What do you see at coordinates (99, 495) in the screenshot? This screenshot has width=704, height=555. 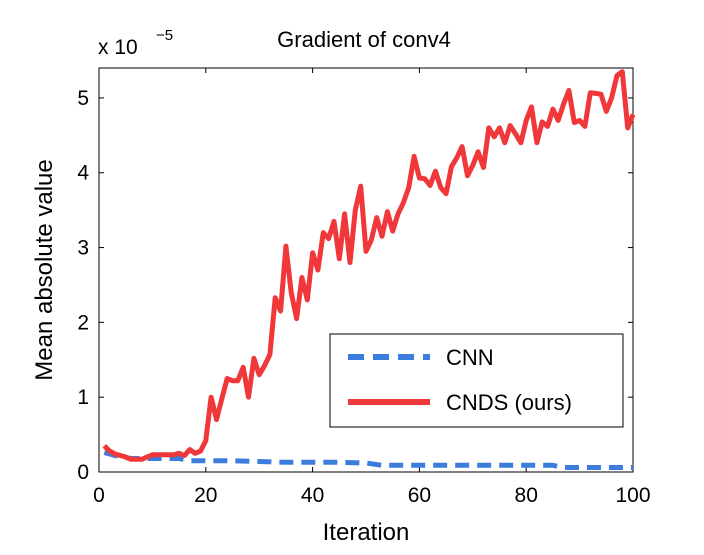 I see `x-tick-label: 0` at bounding box center [99, 495].